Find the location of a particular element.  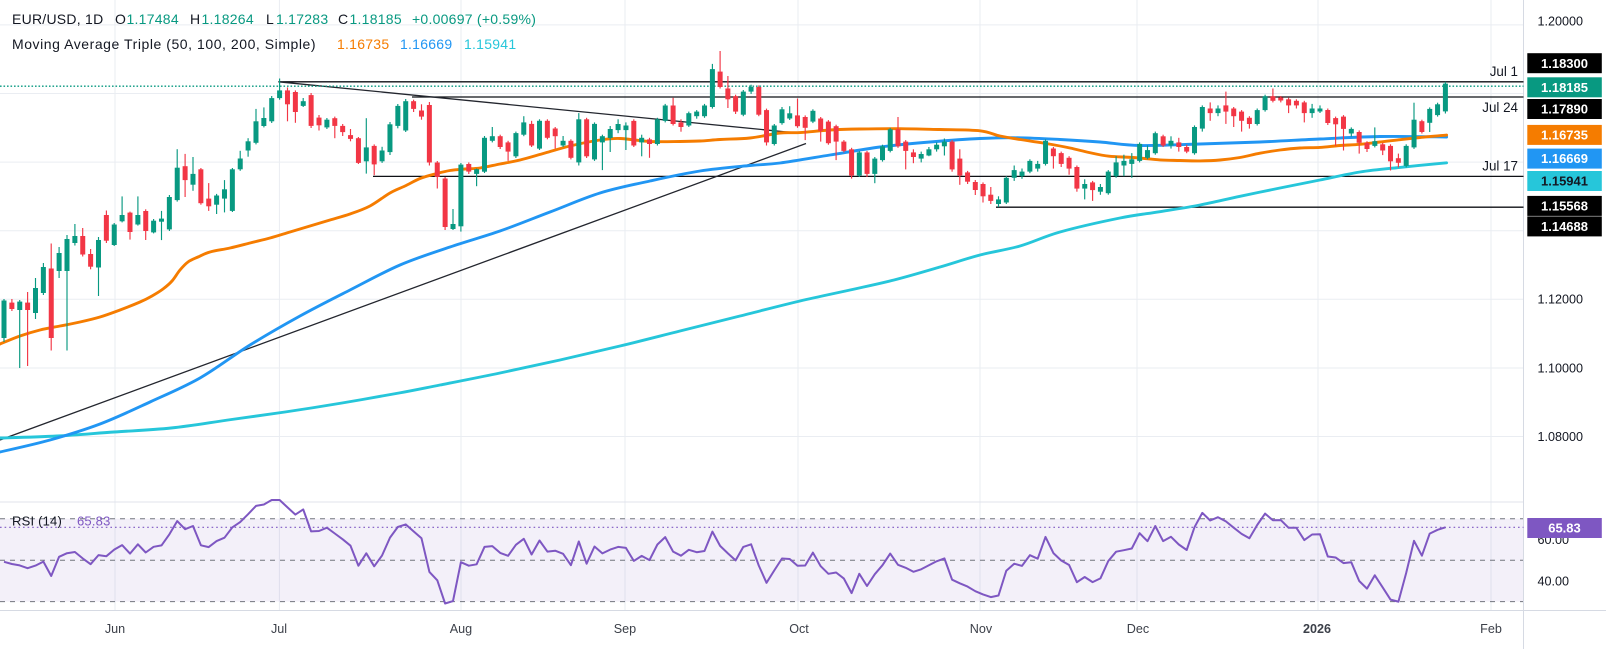

svg-text: Jul is located at coordinates (279, 629).